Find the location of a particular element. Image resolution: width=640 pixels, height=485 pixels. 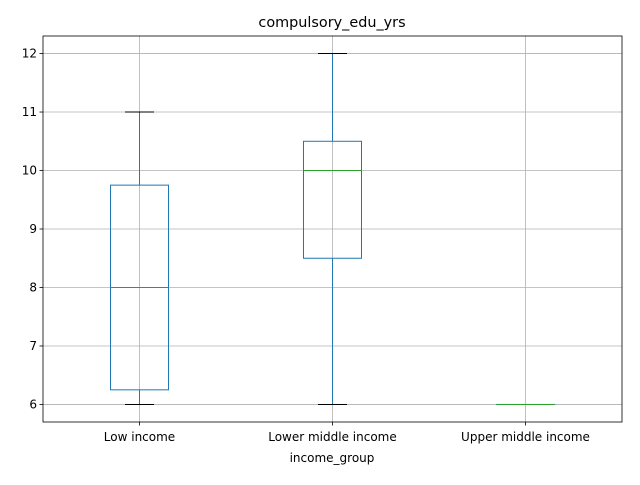

x-axis-label: income_group is located at coordinates (332, 458).